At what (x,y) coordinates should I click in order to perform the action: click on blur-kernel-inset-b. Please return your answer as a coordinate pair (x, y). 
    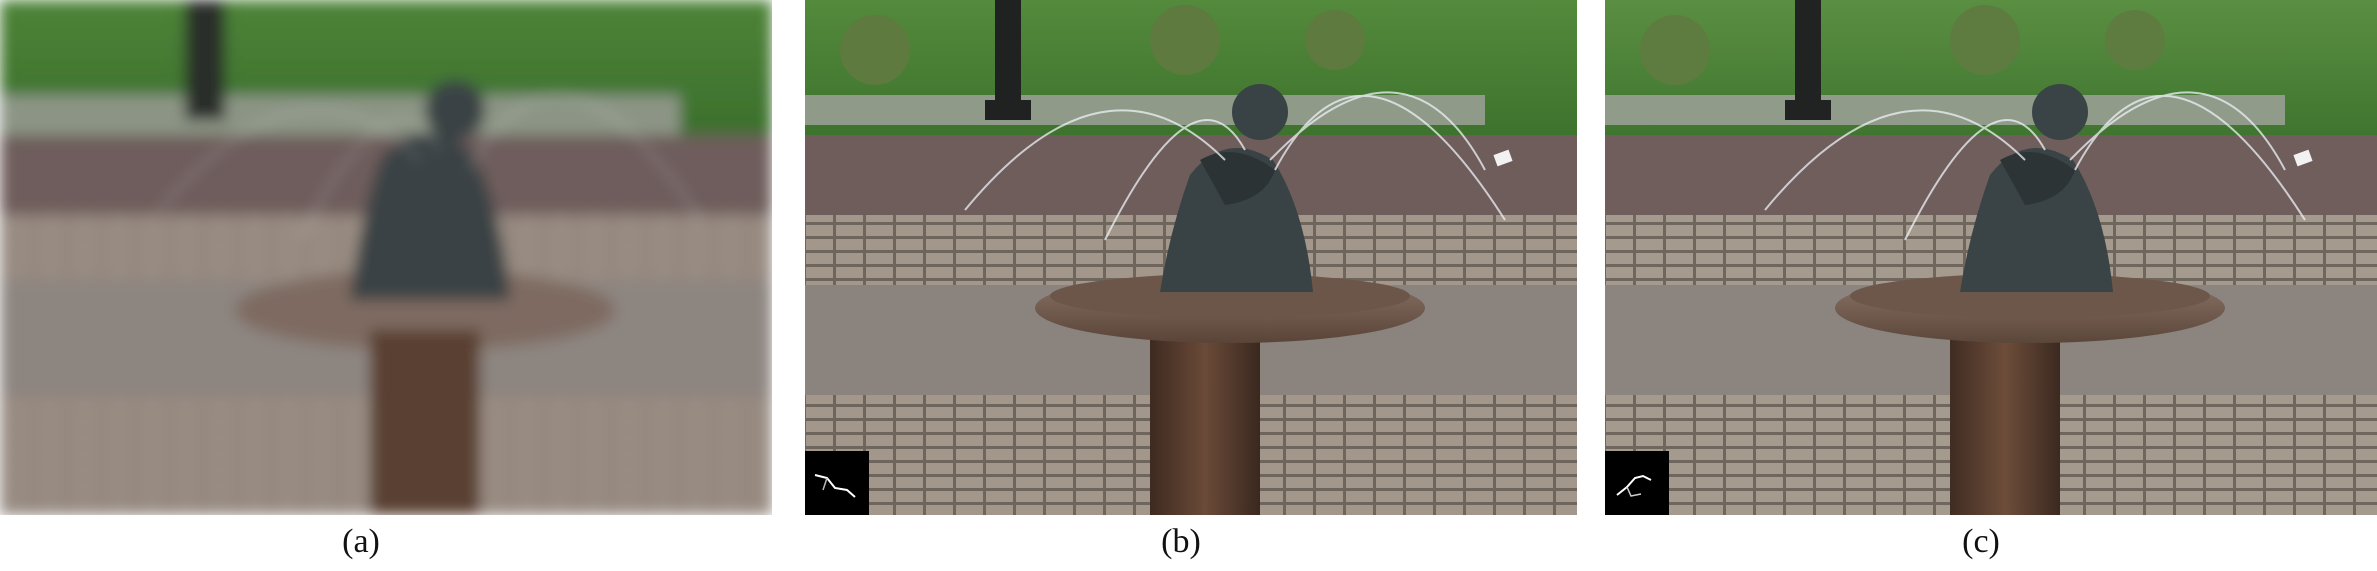
    Looking at the image, I should click on (837, 483).